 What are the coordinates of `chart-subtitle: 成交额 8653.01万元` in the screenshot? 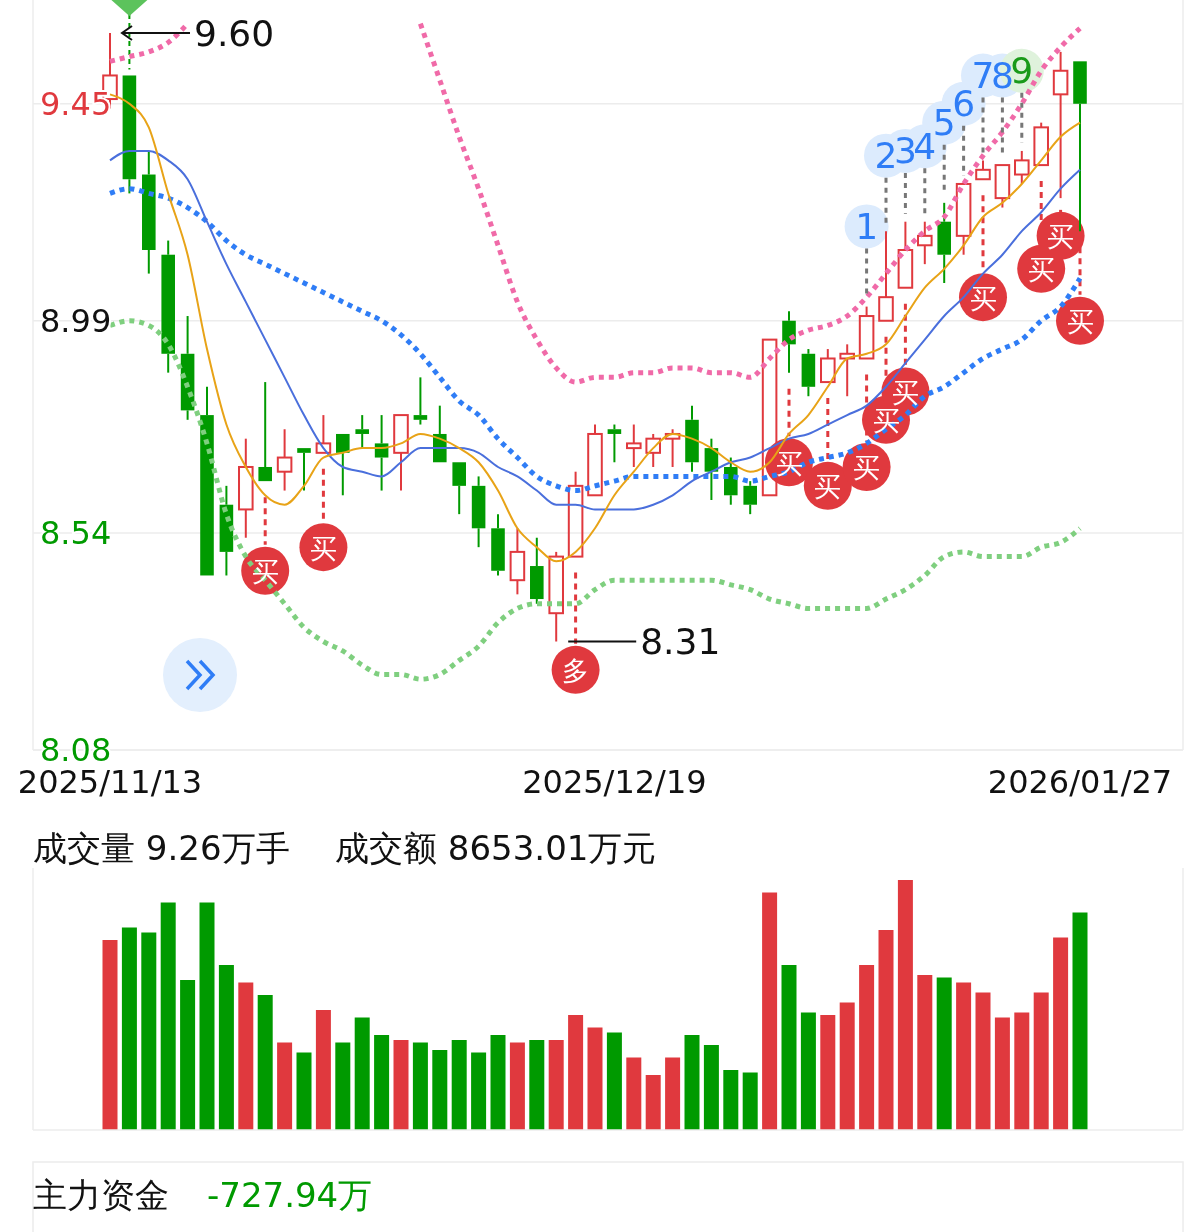 It's located at (496, 848).